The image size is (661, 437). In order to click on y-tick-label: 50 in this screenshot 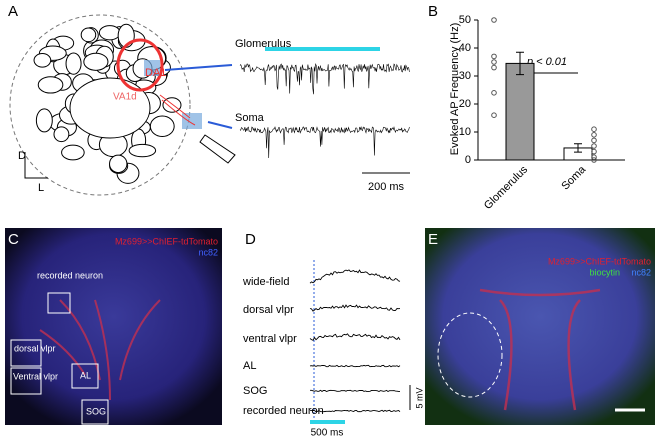, I will do `click(465, 20)`.